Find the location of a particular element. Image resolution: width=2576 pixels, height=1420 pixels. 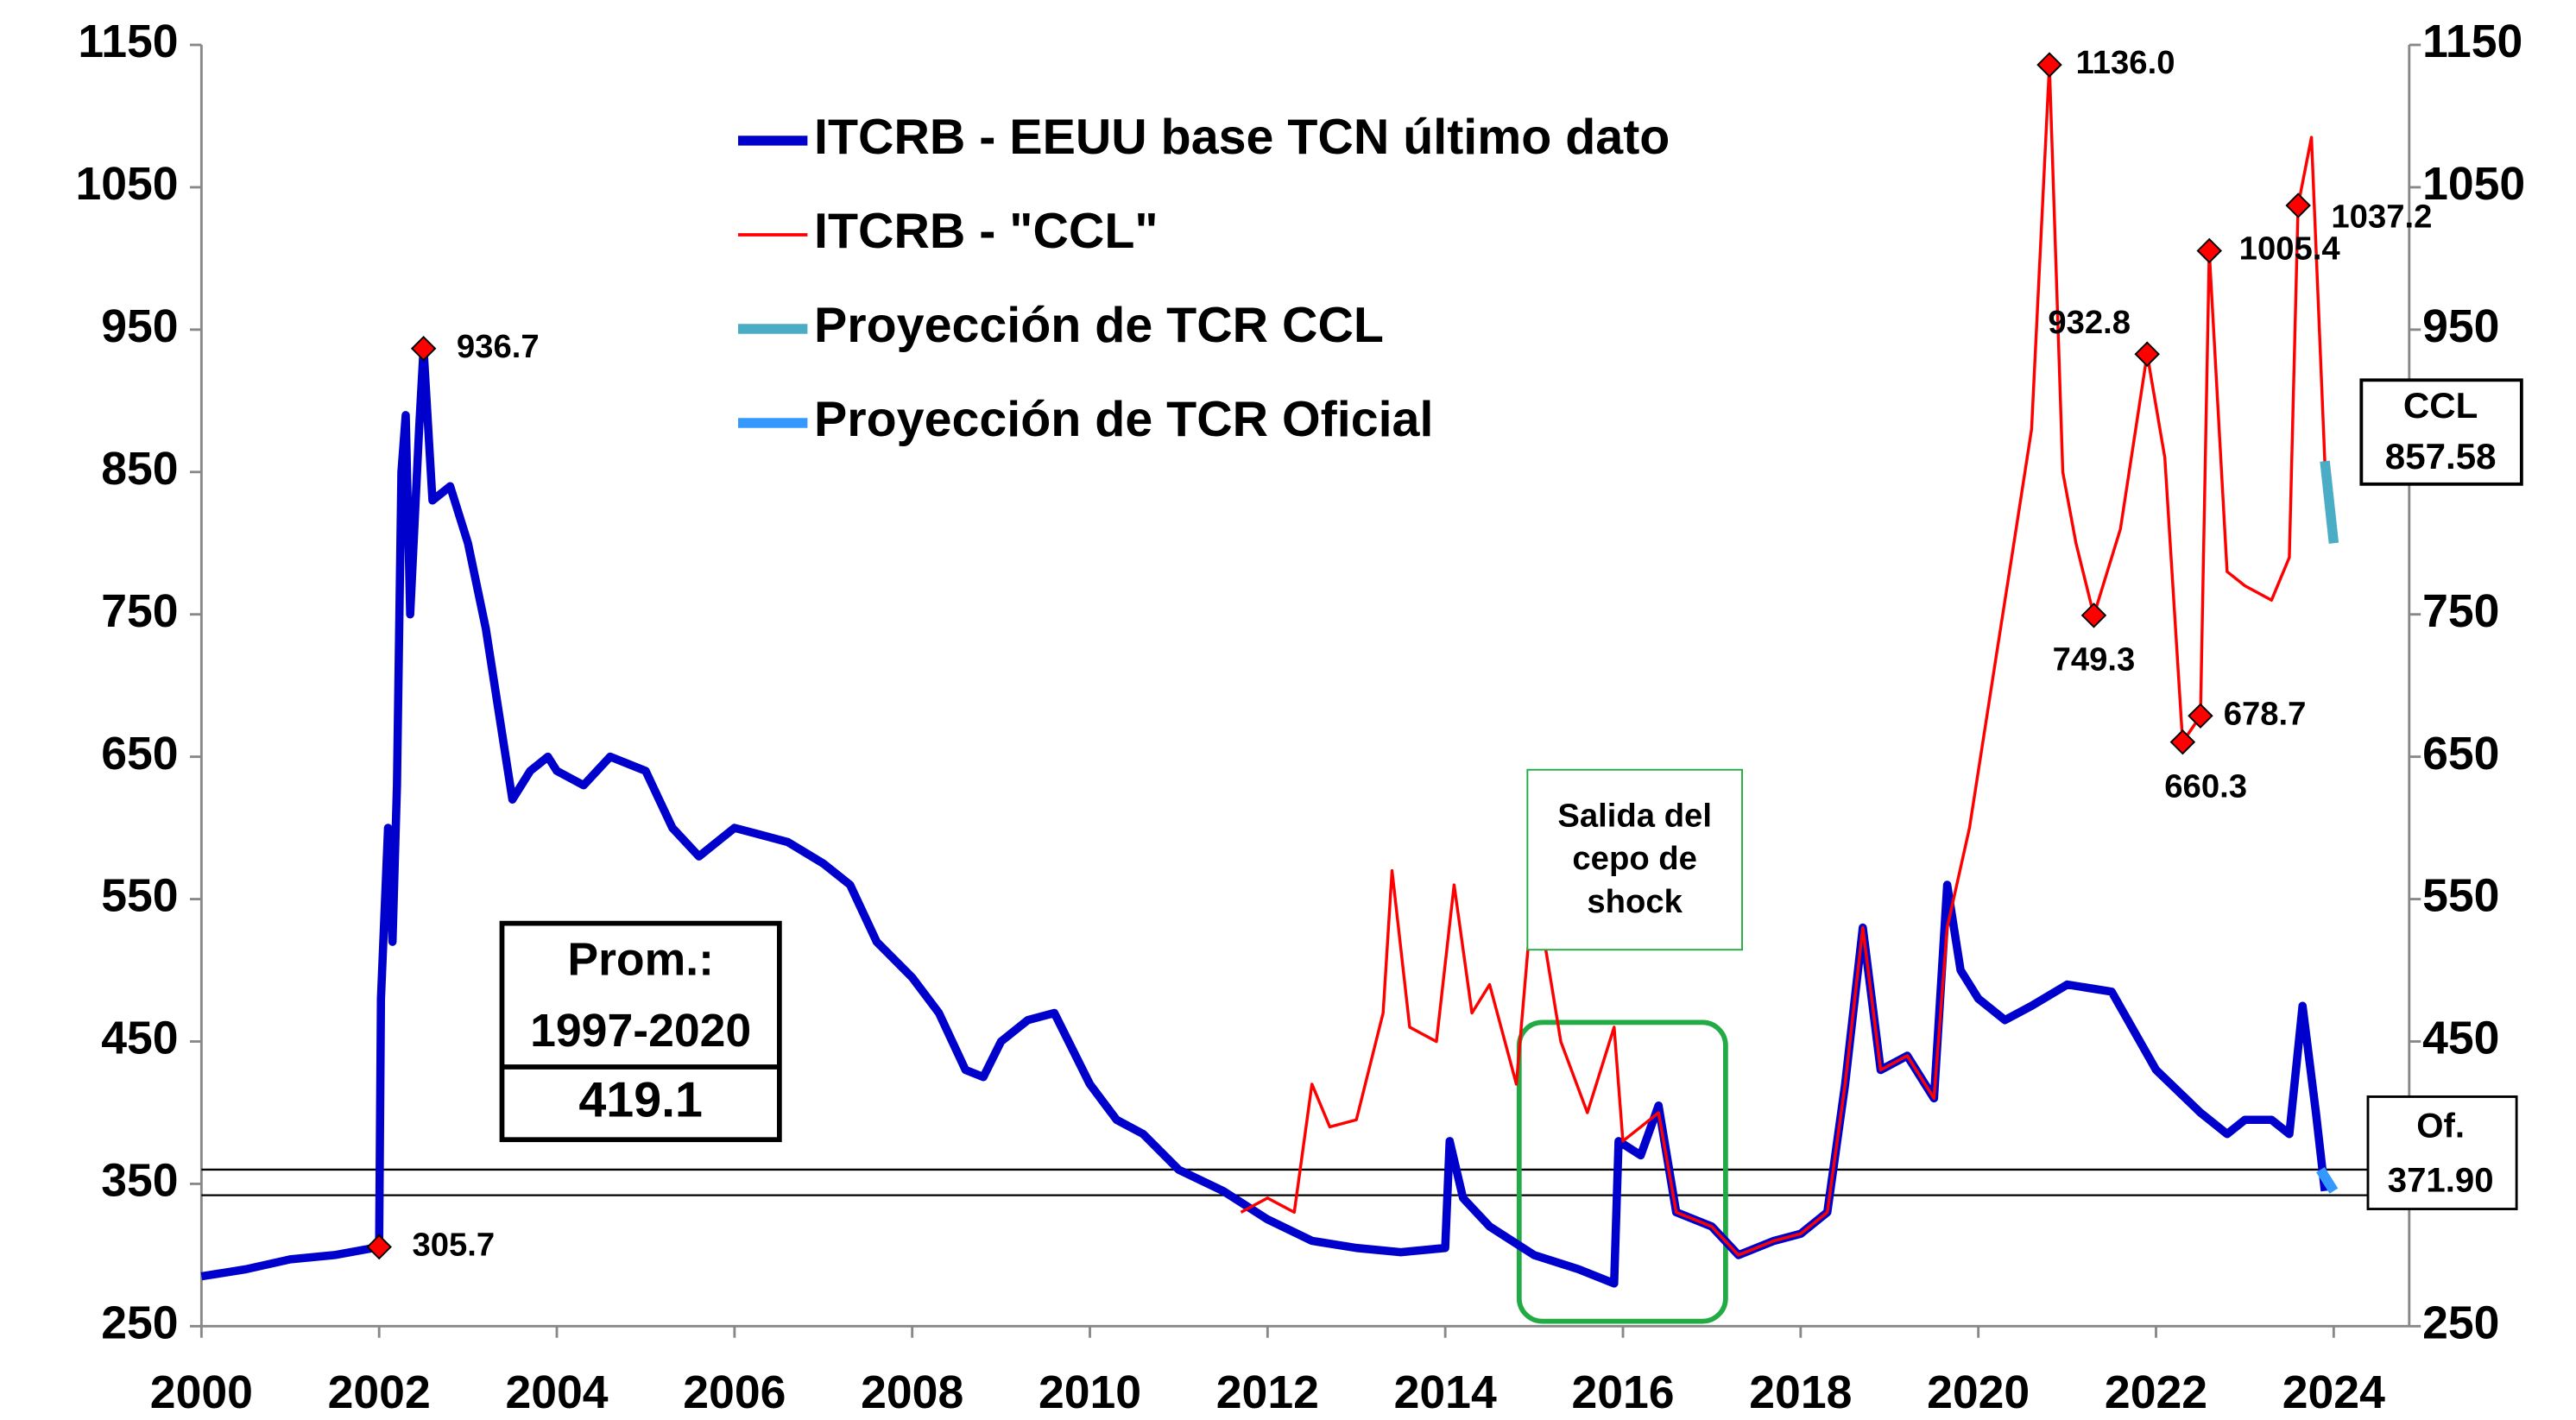

y2-tick-label: 950 is located at coordinates (2460, 326).